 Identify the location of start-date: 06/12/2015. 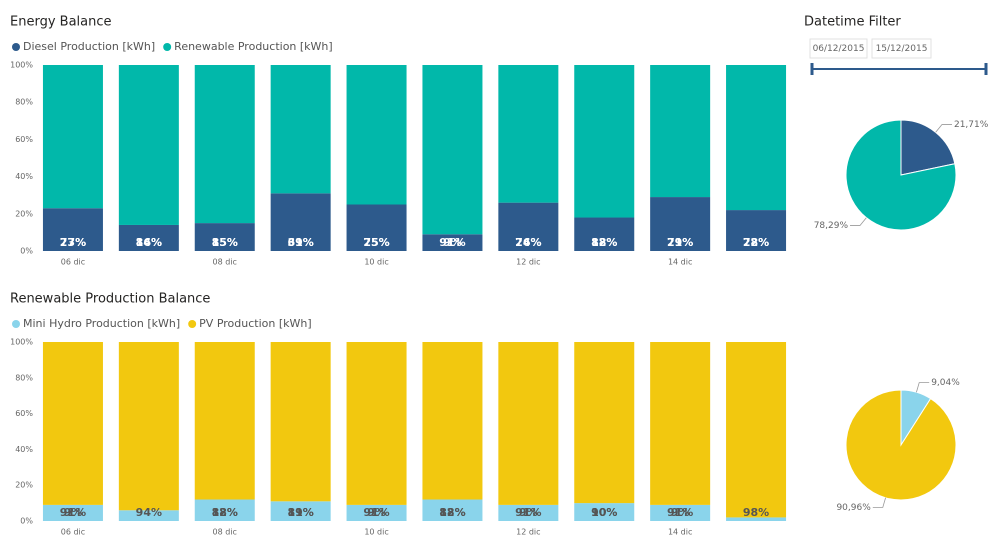
(839, 49).